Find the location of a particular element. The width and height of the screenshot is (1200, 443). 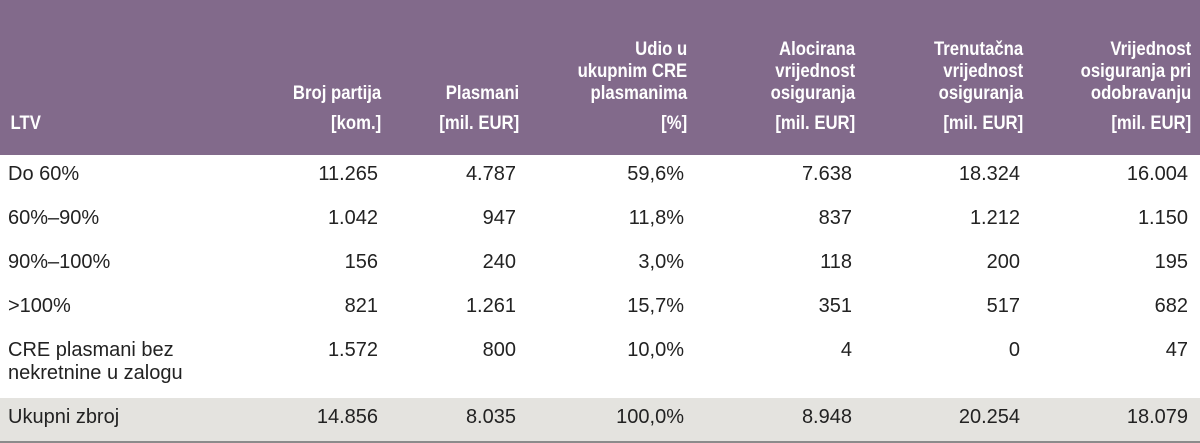

cell-plasmani: 4.787 is located at coordinates (490, 174).